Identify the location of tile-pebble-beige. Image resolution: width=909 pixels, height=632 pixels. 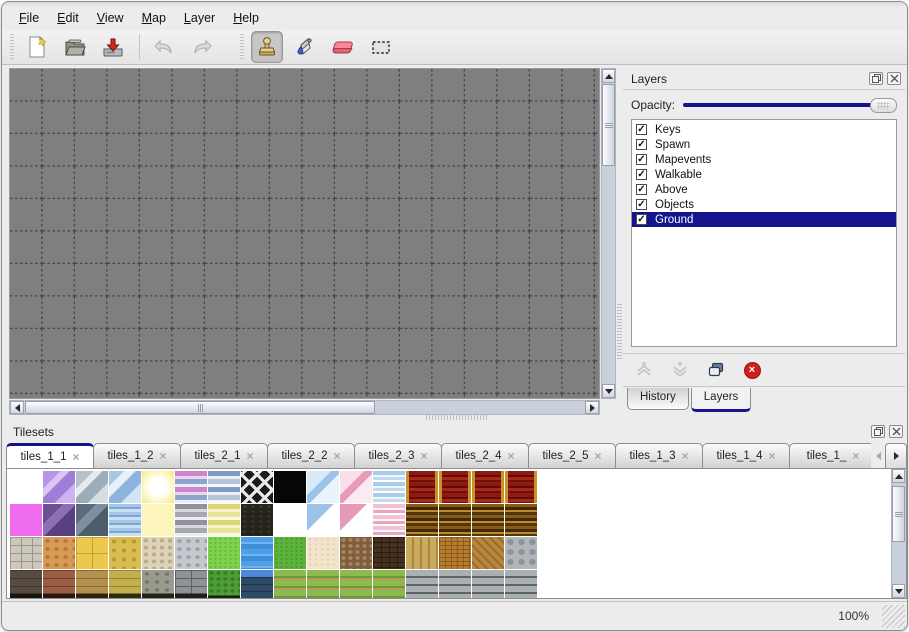
(158, 553).